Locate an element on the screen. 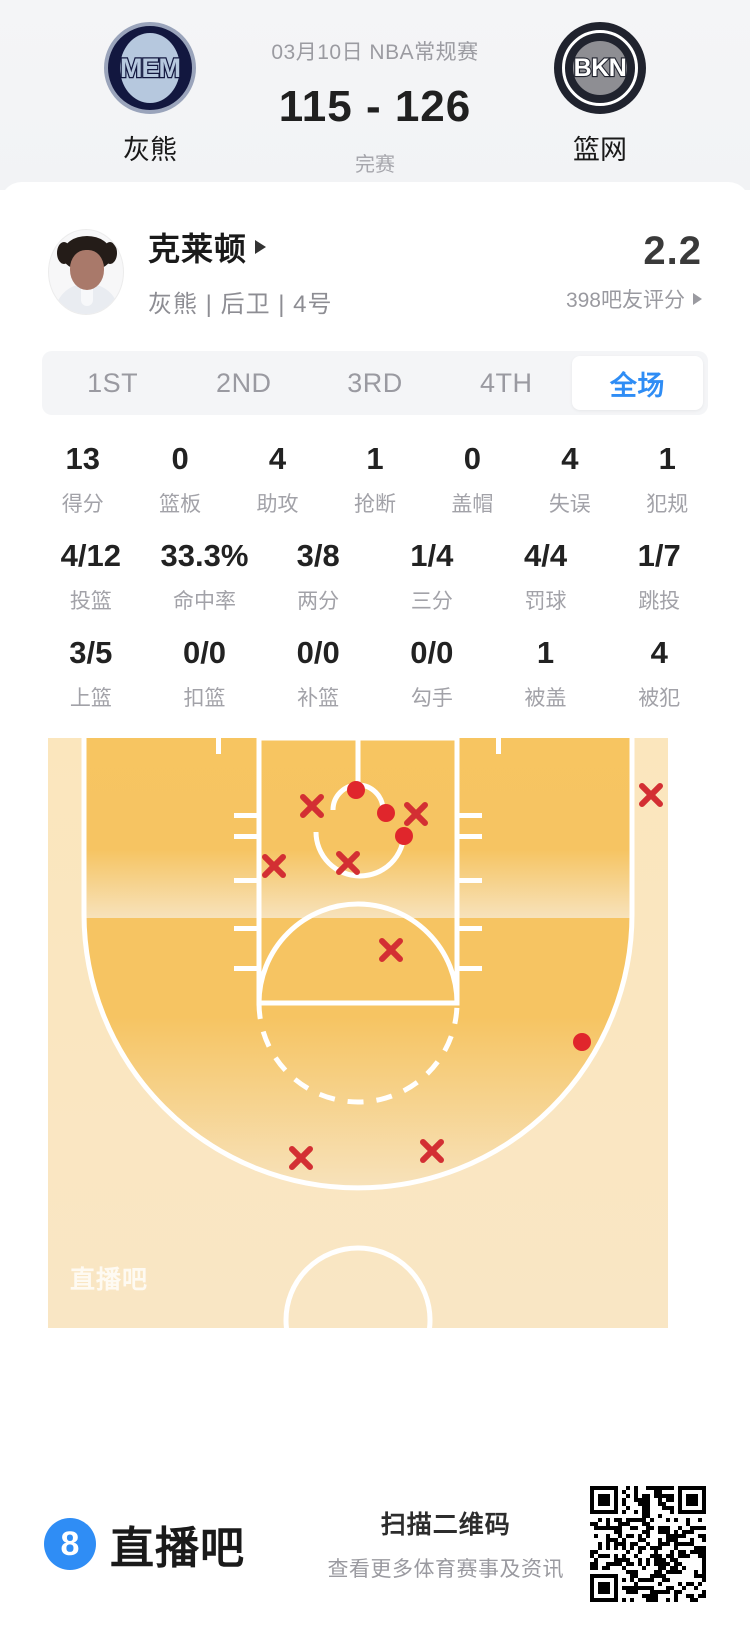 The height and width of the screenshot is (1629, 750). away-team-name: 篮网 is located at coordinates (600, 150).